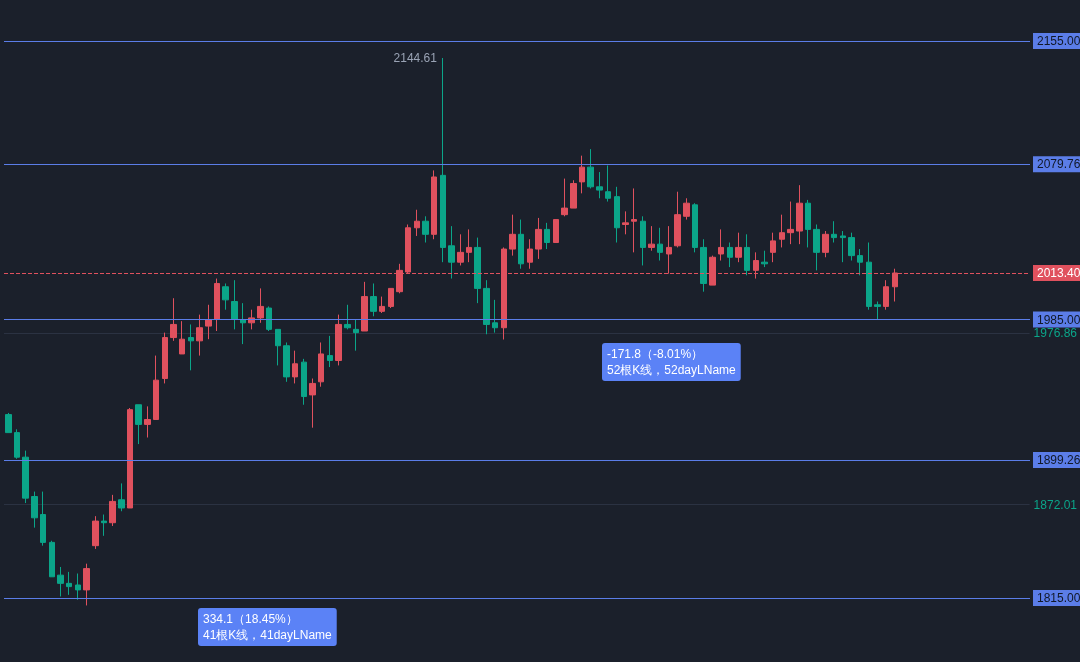 The width and height of the screenshot is (1080, 662). Describe the element at coordinates (1058, 272) in the screenshot. I see `ref-line-label: 2013.40` at that location.